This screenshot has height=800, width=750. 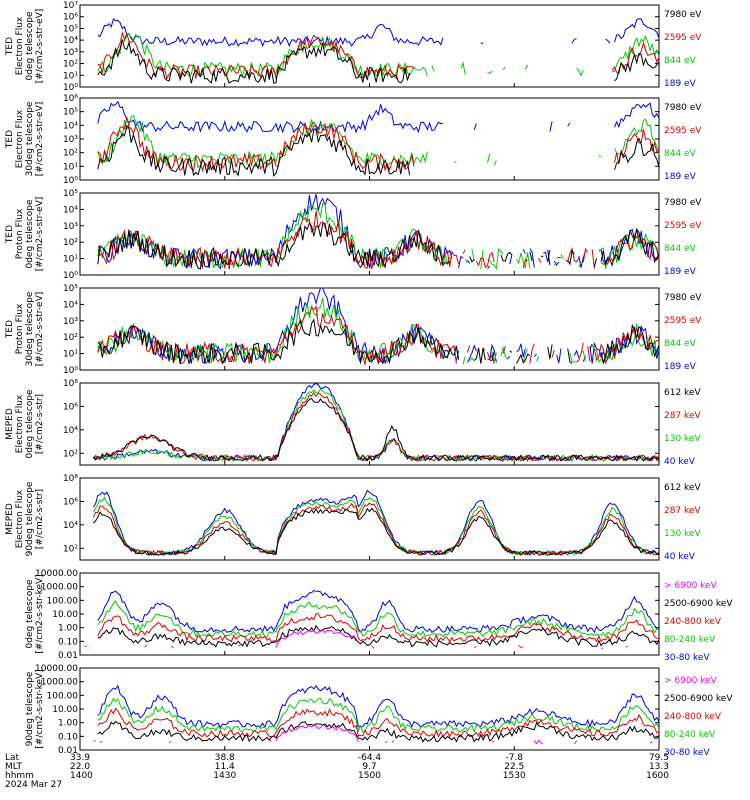 What do you see at coordinates (514, 758) in the screenshot?
I see `x-tick-lat: -7.8` at bounding box center [514, 758].